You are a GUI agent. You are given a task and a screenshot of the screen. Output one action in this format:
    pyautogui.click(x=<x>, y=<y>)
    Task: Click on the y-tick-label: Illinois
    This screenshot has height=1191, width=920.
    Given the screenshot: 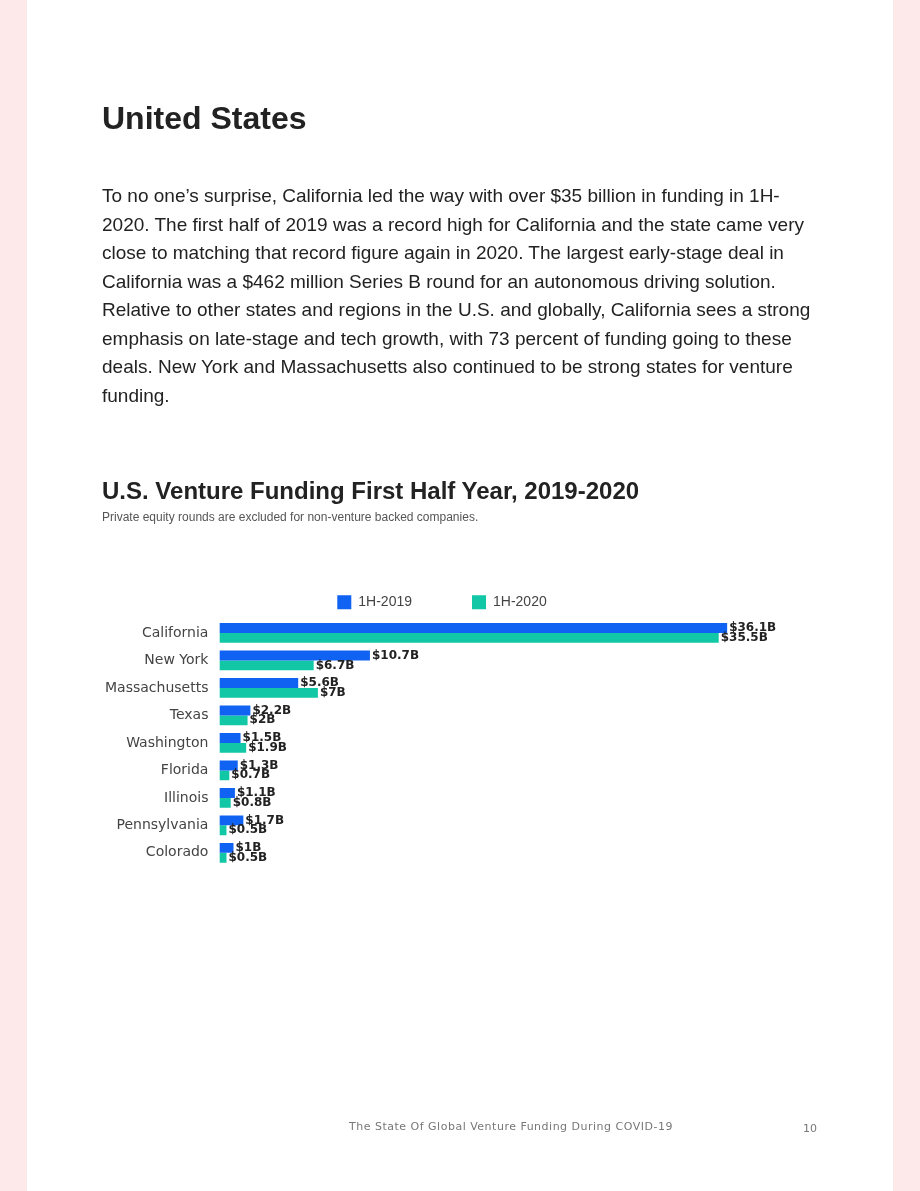 What is the action you would take?
    pyautogui.click(x=186, y=796)
    